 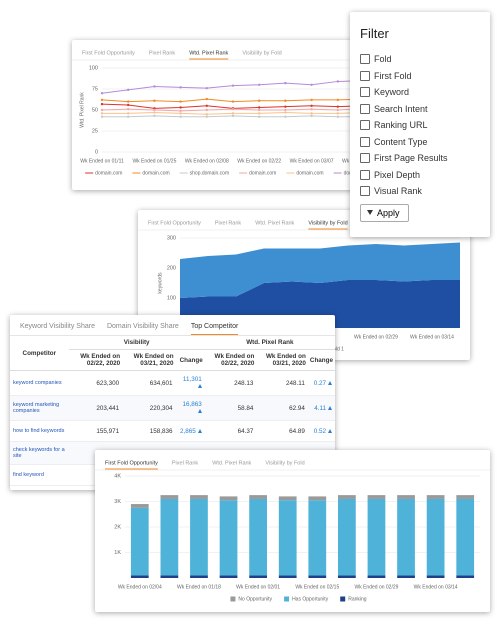 What do you see at coordinates (312, 161) in the screenshot?
I see `x-tick-label: Wk Ended on 03/07` at bounding box center [312, 161].